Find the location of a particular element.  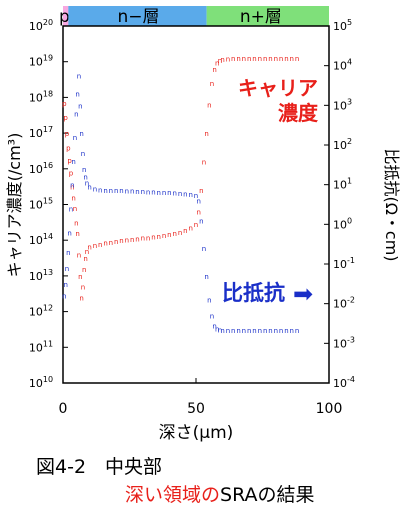

left-tick-label: 1013 is located at coordinates (41, 275).